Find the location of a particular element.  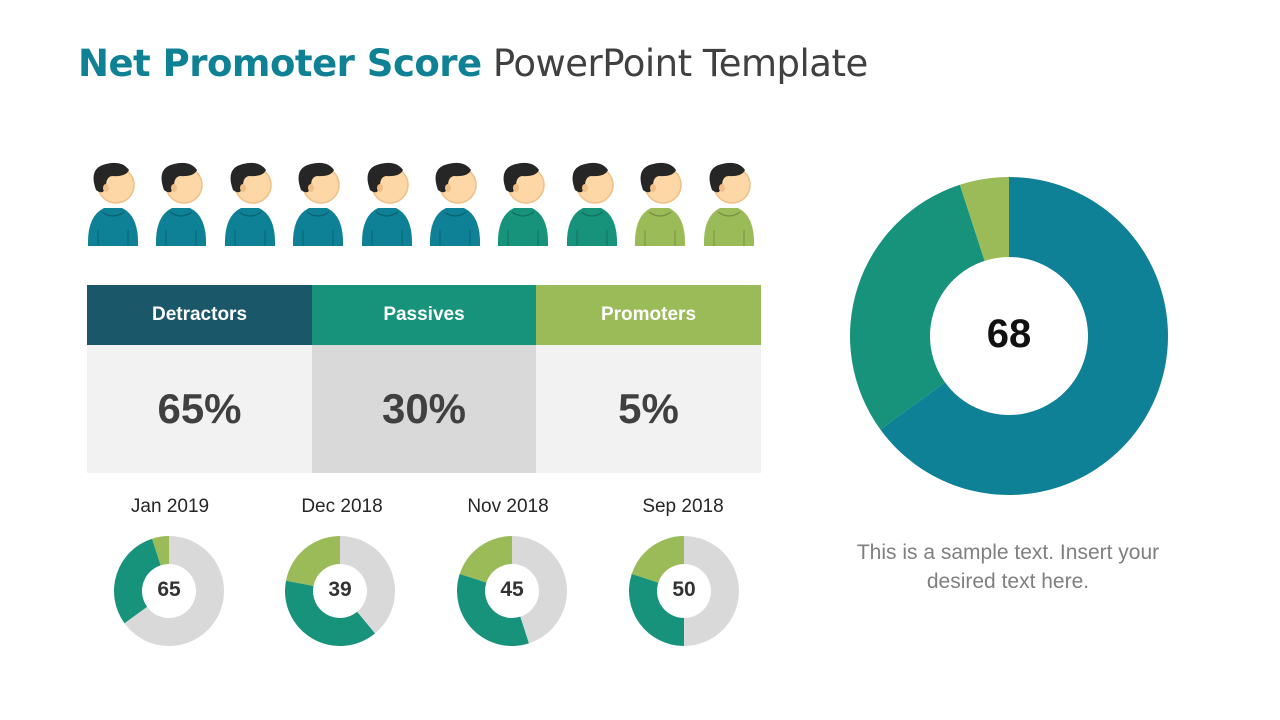

score-sep-2018: 50 is located at coordinates (684, 589).